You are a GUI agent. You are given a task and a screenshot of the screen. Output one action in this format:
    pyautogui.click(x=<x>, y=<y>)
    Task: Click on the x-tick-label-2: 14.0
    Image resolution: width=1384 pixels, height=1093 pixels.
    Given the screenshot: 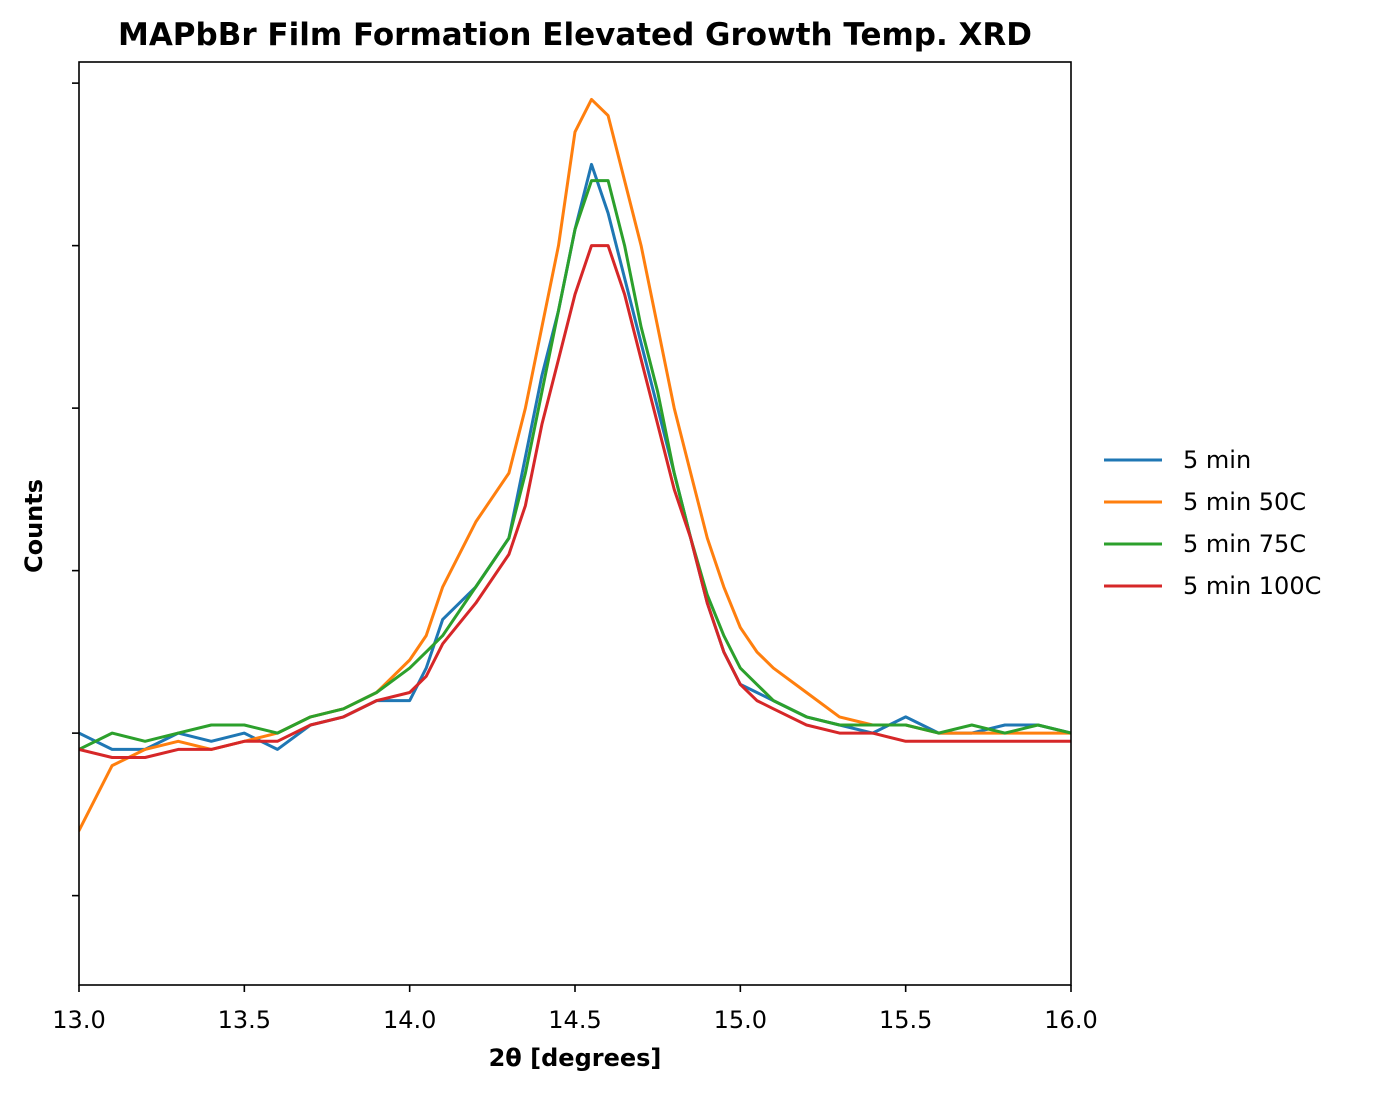 What is the action you would take?
    pyautogui.click(x=409, y=1020)
    